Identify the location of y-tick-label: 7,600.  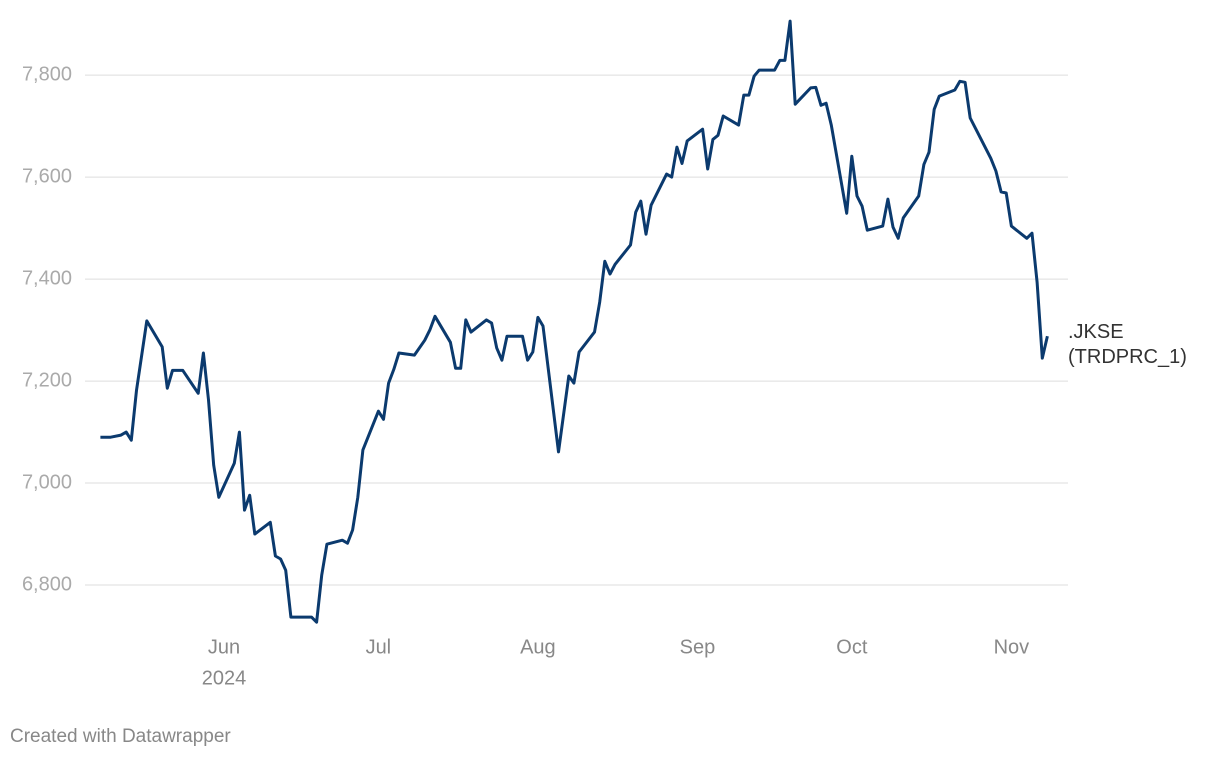
(47, 176).